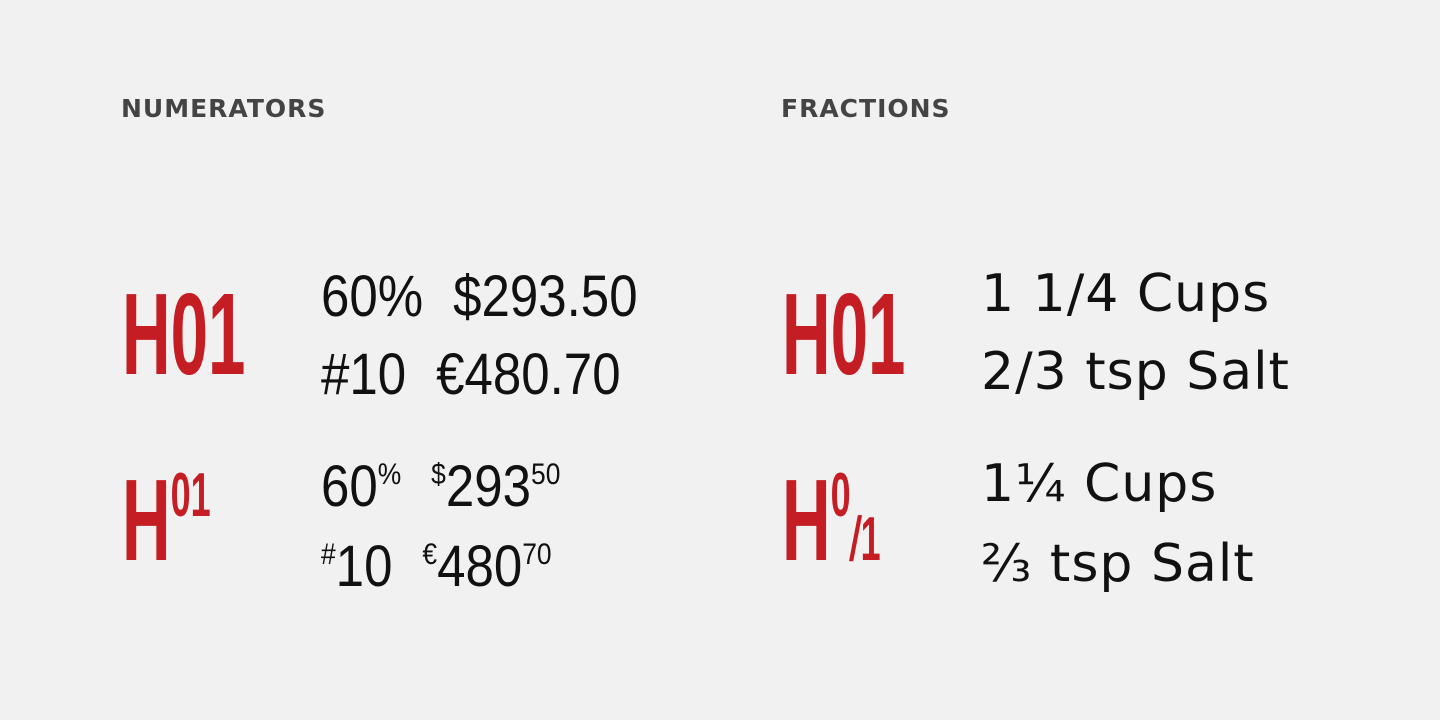  What do you see at coordinates (430, 554) in the screenshot?
I see `pre: €` at bounding box center [430, 554].